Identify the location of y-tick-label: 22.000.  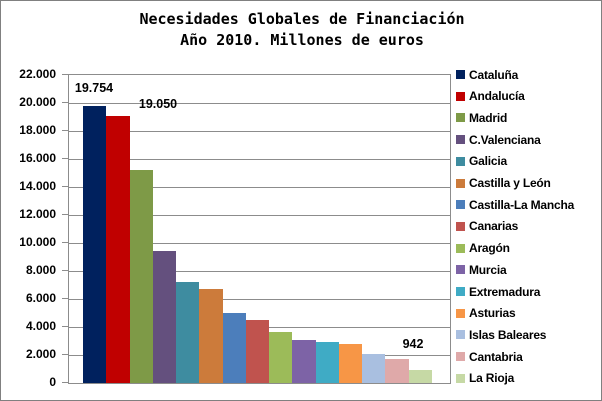
(37, 74).